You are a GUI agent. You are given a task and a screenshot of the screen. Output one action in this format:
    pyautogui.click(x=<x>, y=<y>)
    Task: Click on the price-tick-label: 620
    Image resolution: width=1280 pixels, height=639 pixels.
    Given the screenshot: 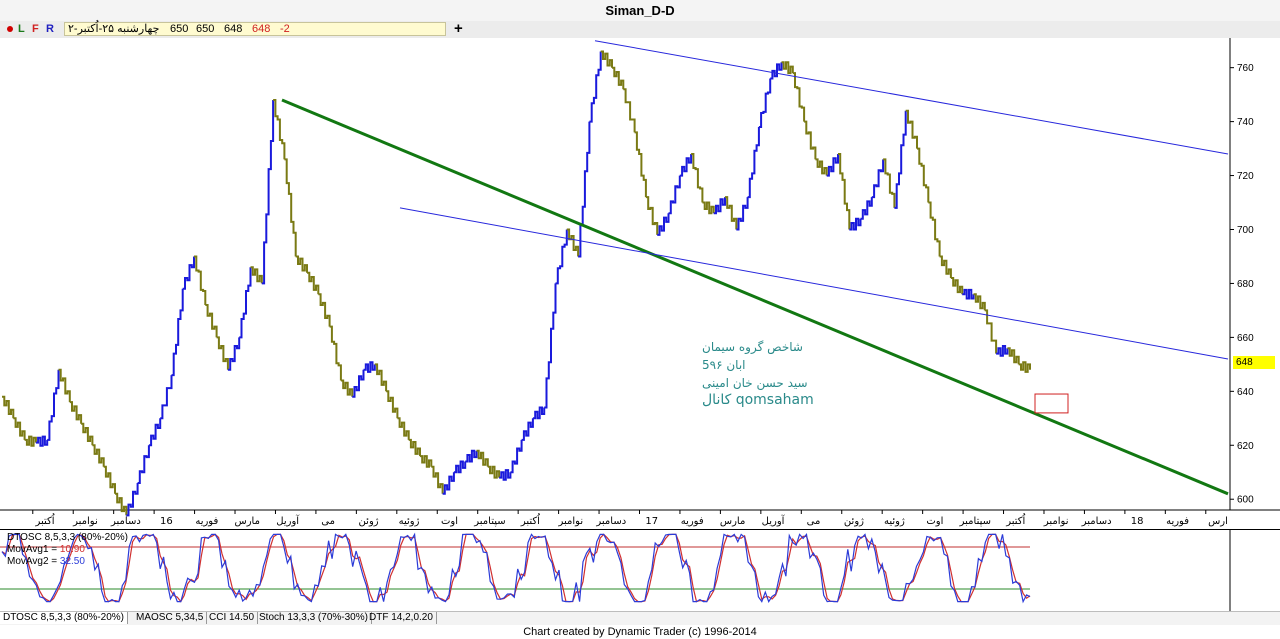 What is the action you would take?
    pyautogui.click(x=1245, y=446)
    